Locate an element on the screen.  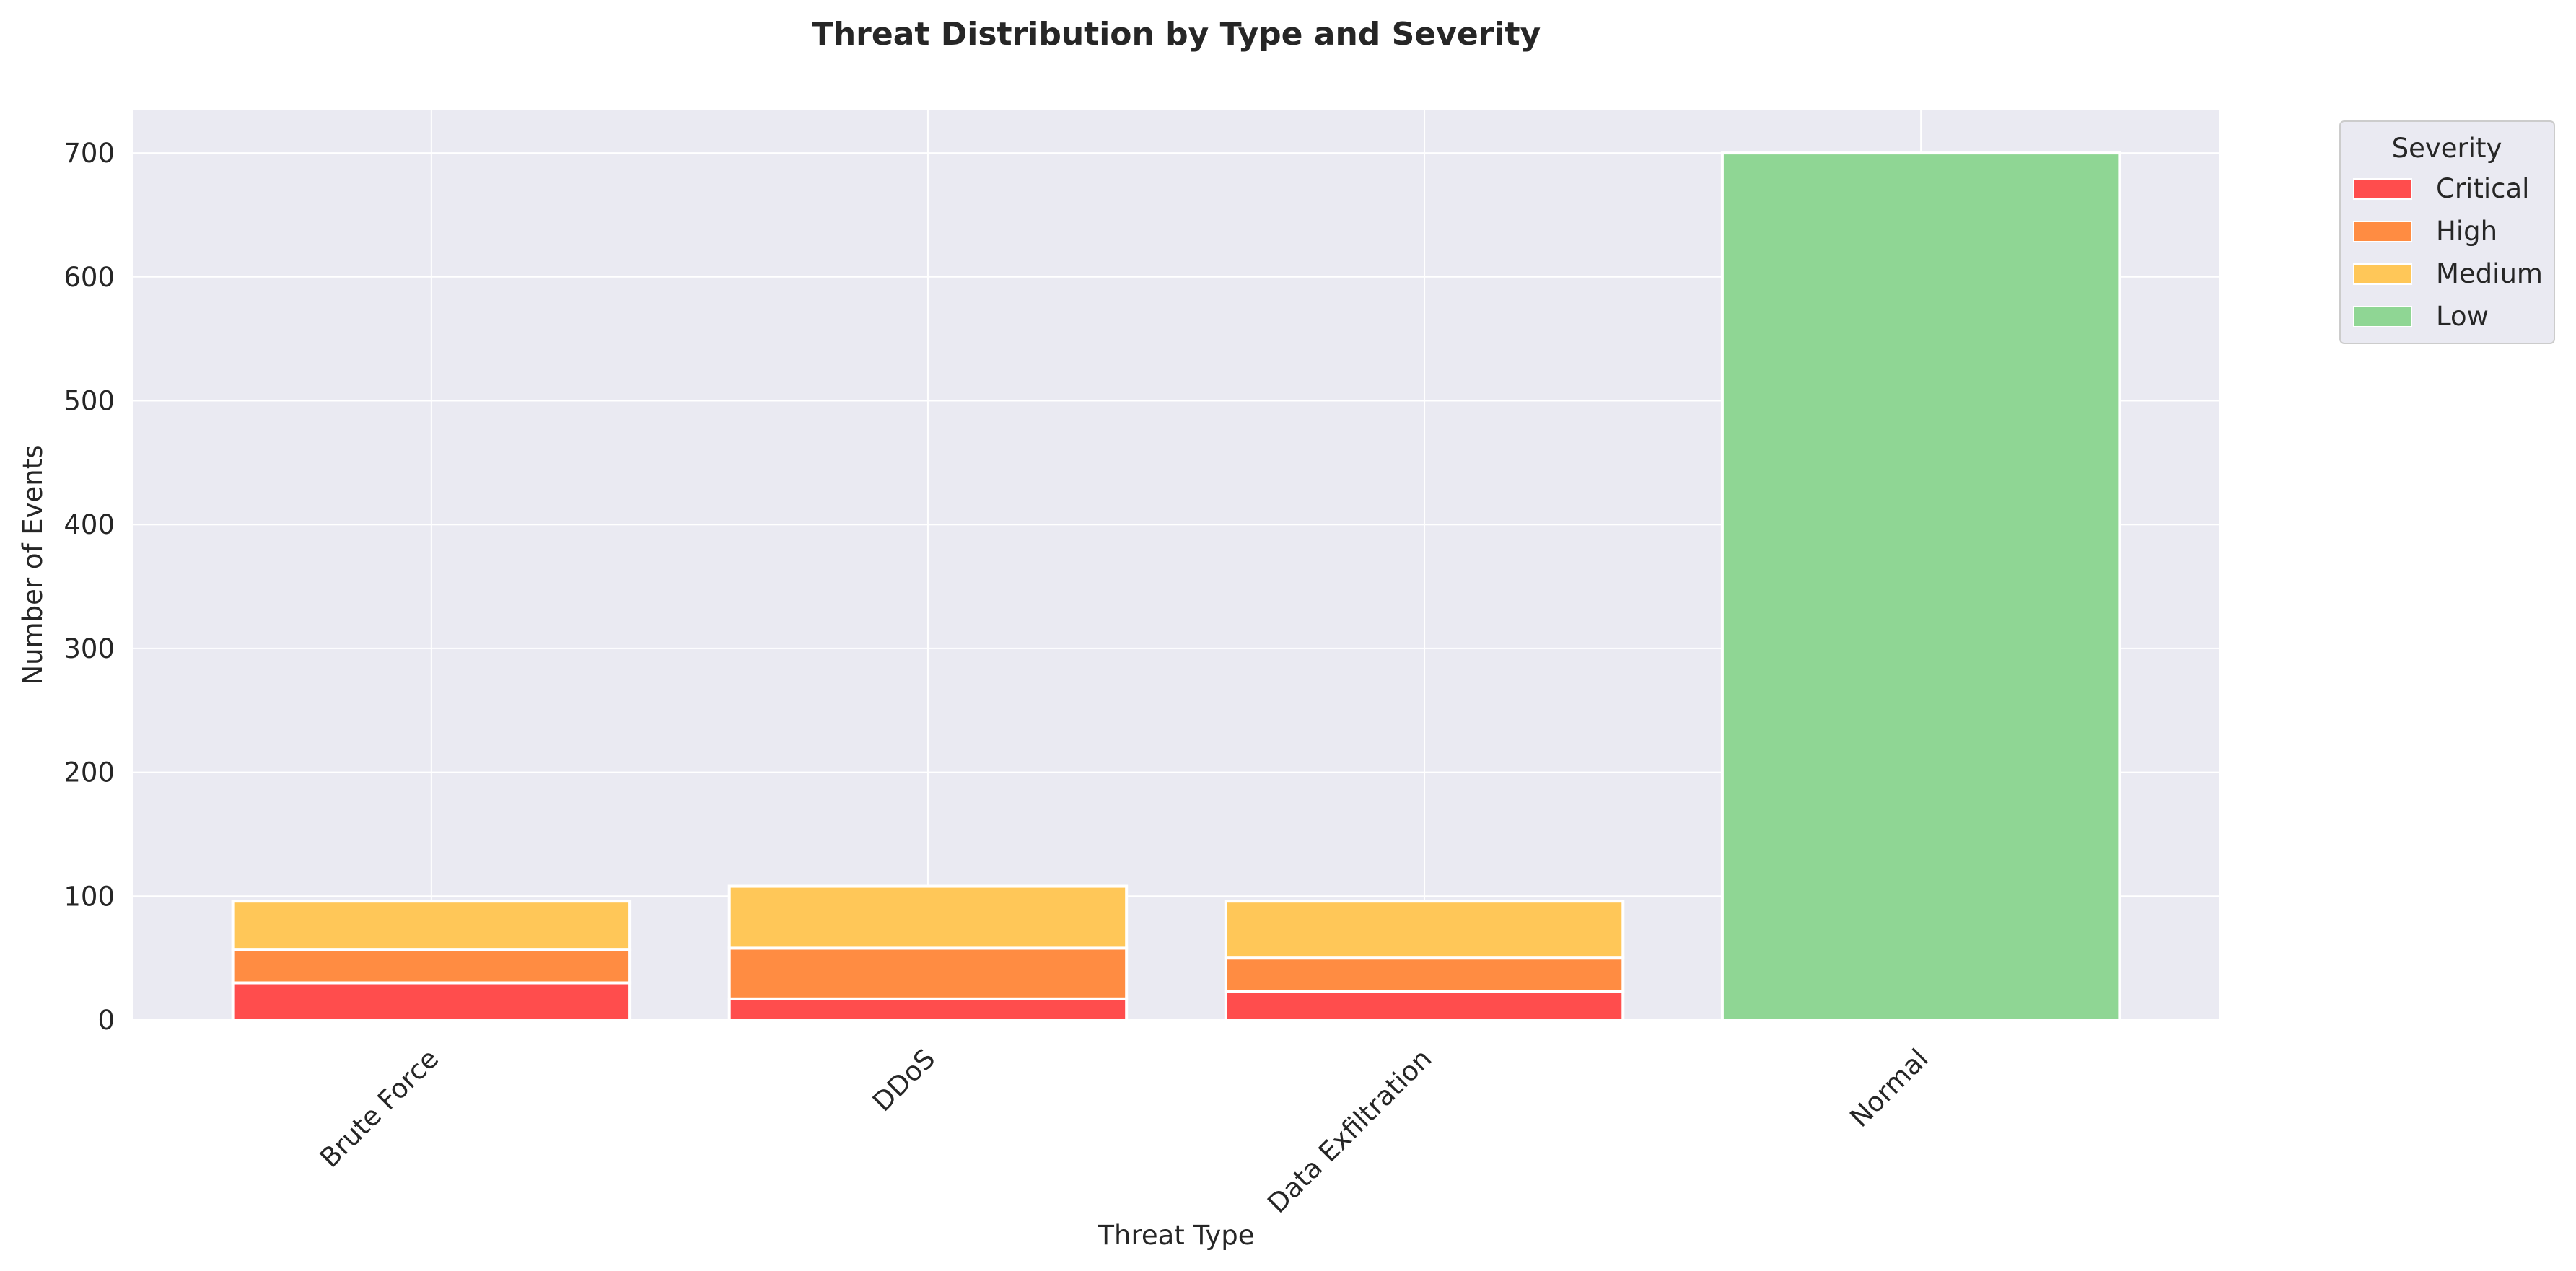
legend-label-high: High is located at coordinates (2466, 231).